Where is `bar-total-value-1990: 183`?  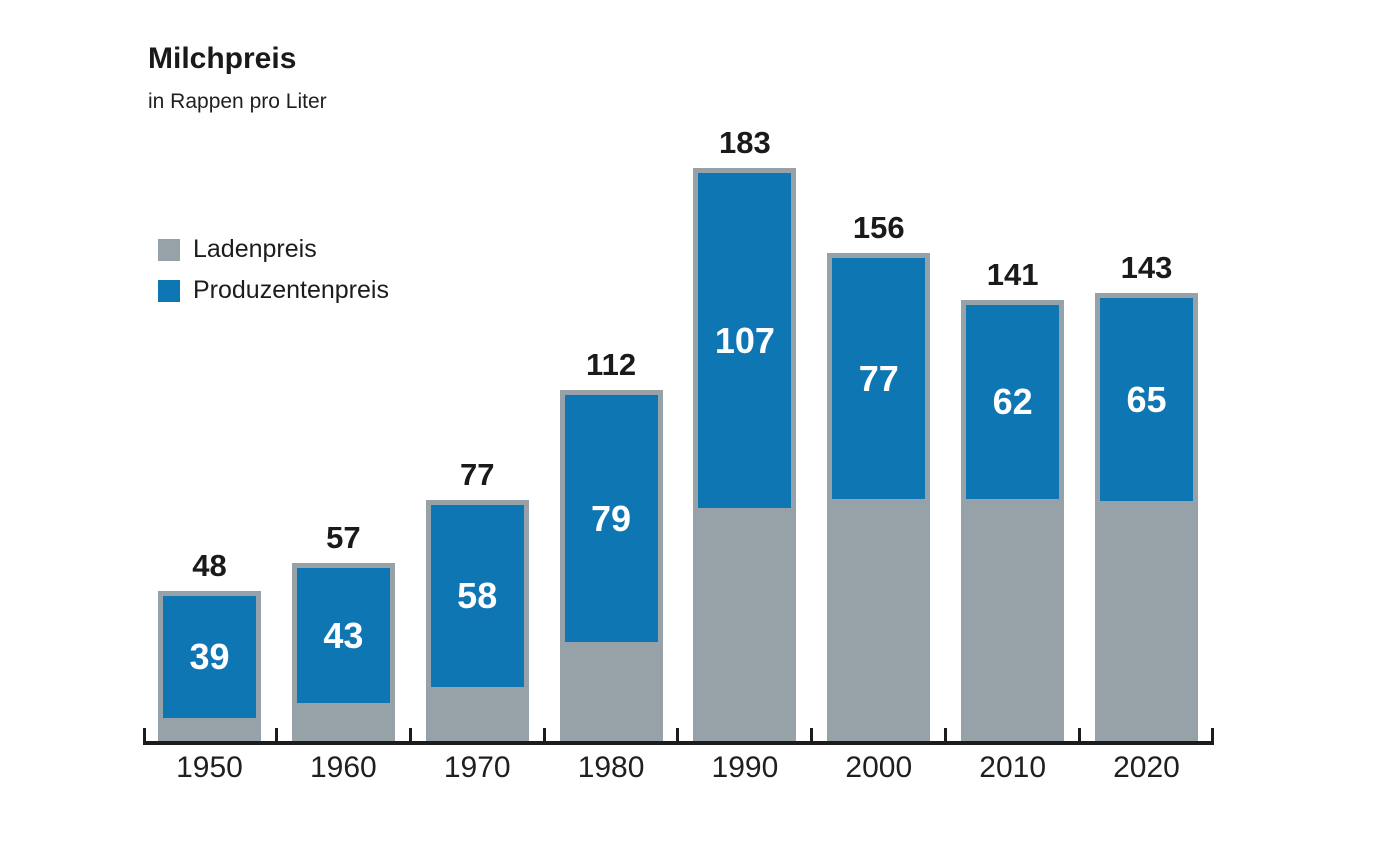
bar-total-value-1990: 183 is located at coordinates (745, 142).